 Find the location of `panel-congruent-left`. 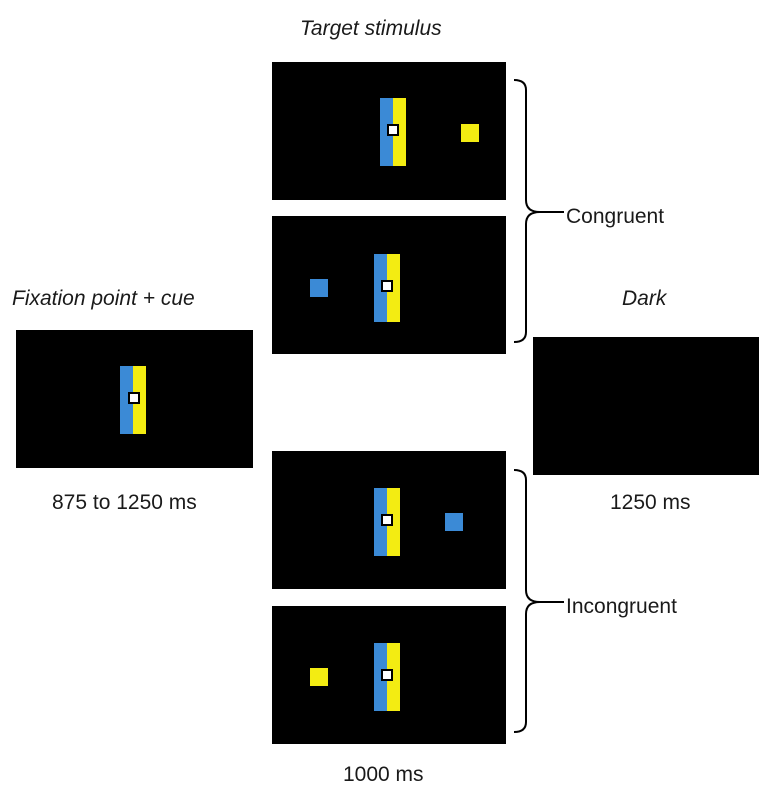

panel-congruent-left is located at coordinates (389, 285).